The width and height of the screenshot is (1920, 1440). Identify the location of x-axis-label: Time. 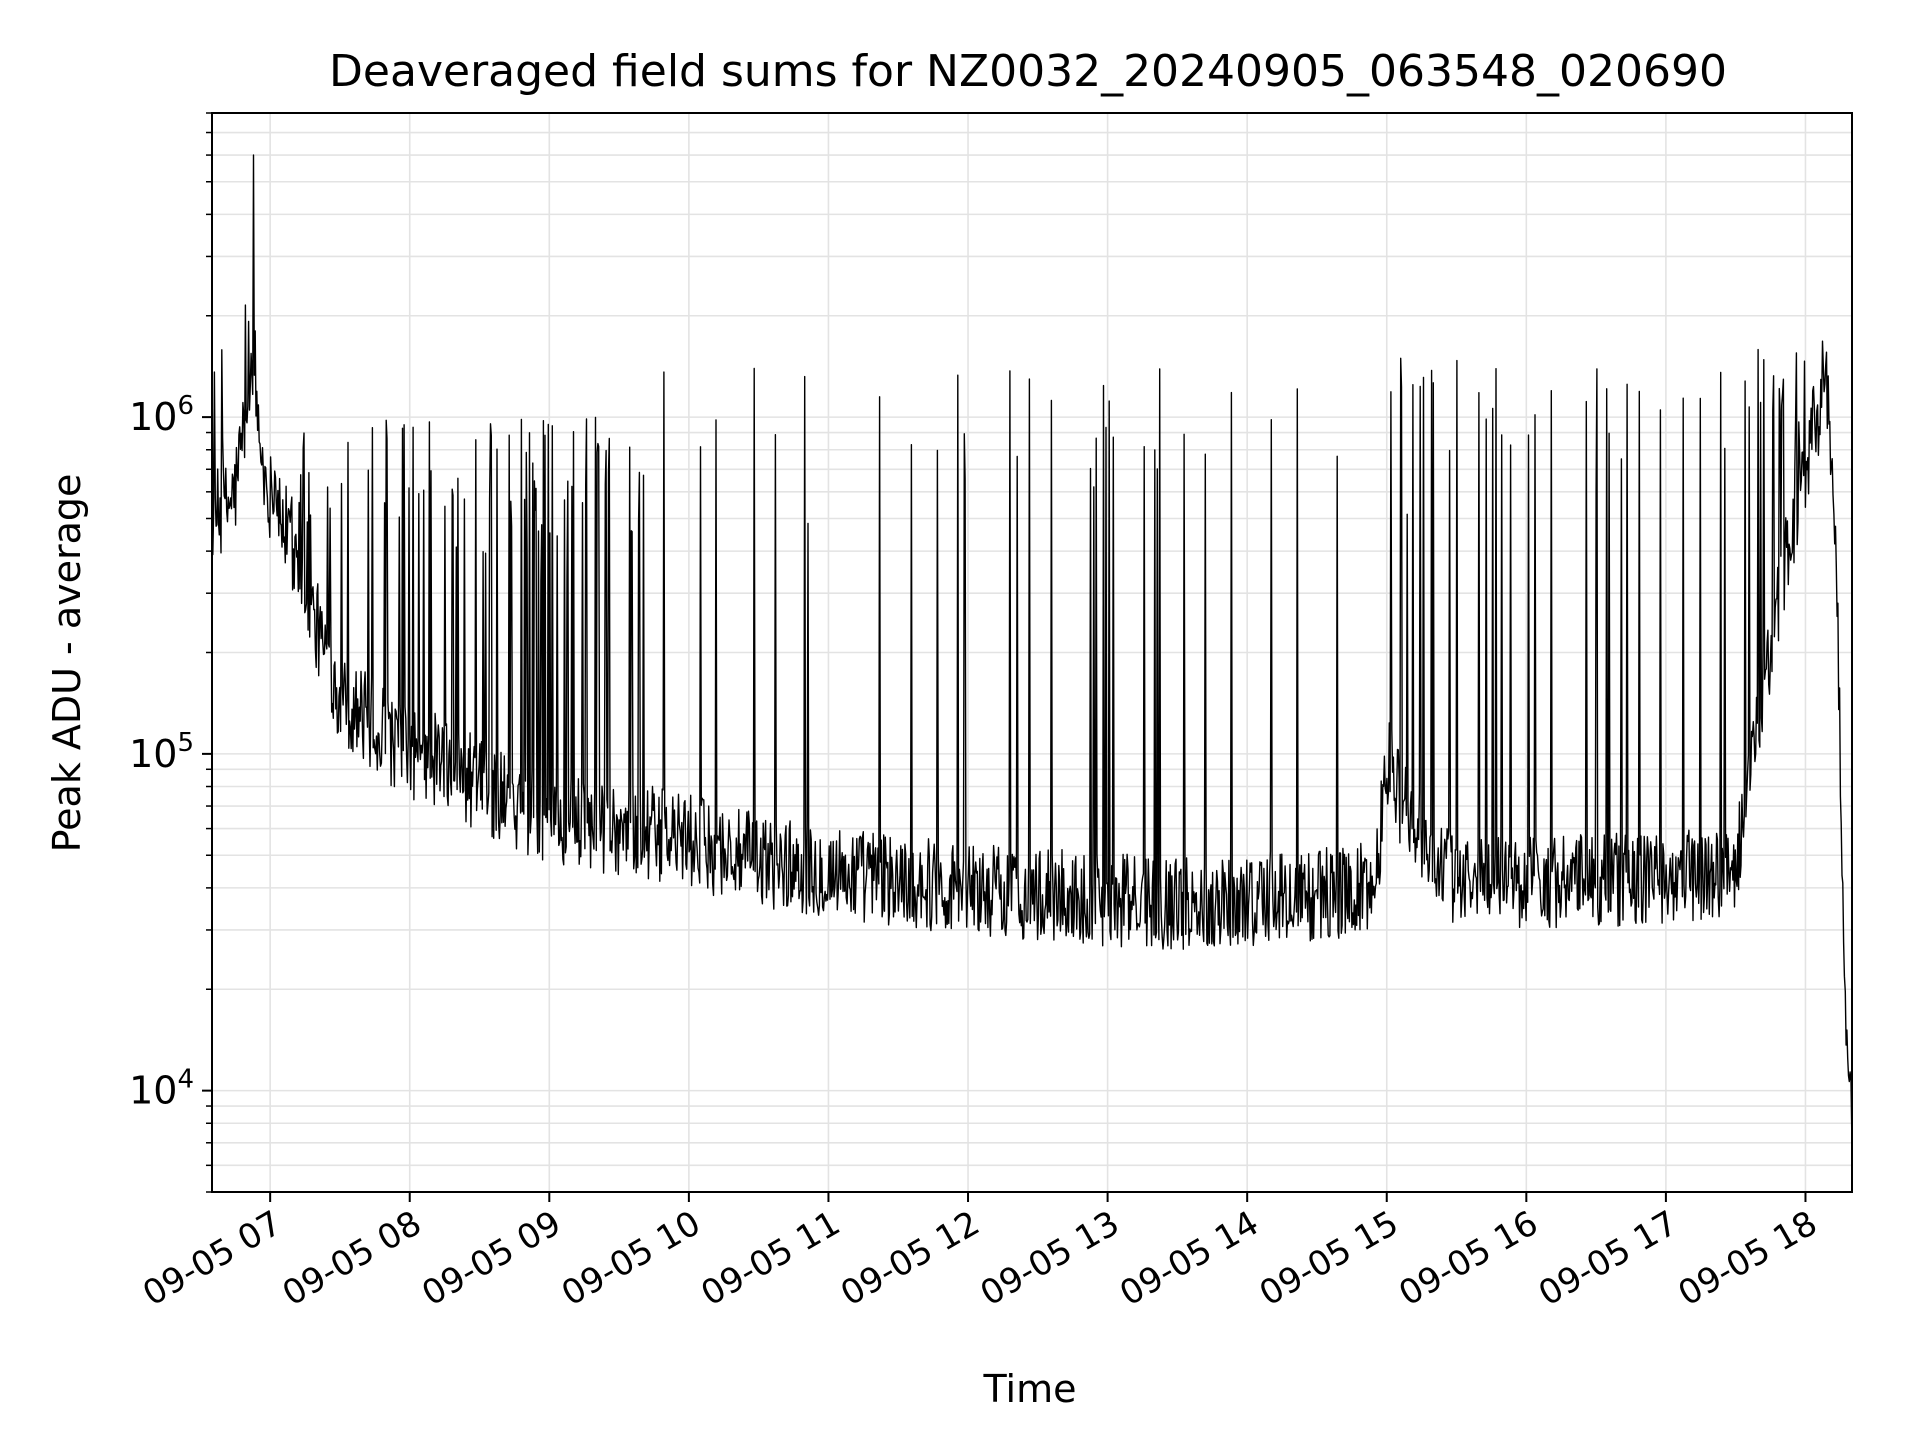
(1030, 1389).